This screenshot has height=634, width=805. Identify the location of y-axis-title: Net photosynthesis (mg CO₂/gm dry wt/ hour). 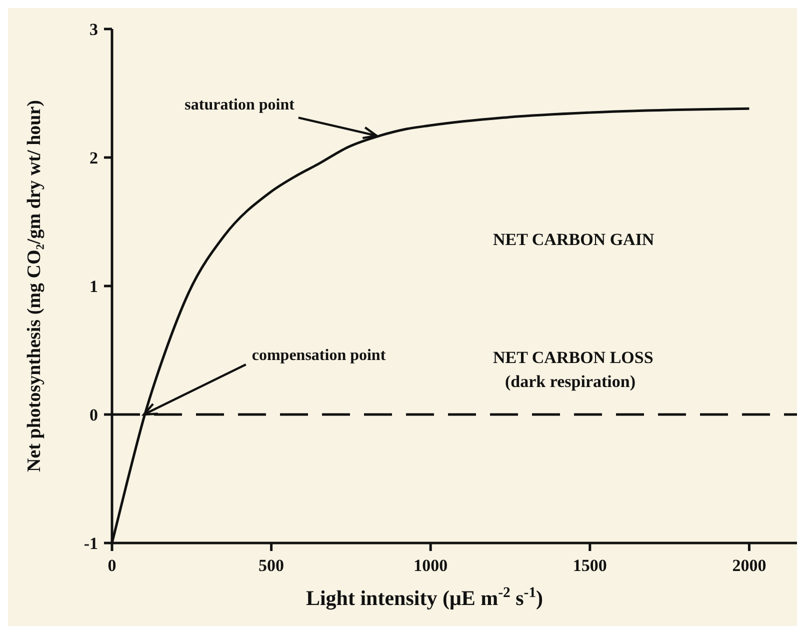
(34, 286).